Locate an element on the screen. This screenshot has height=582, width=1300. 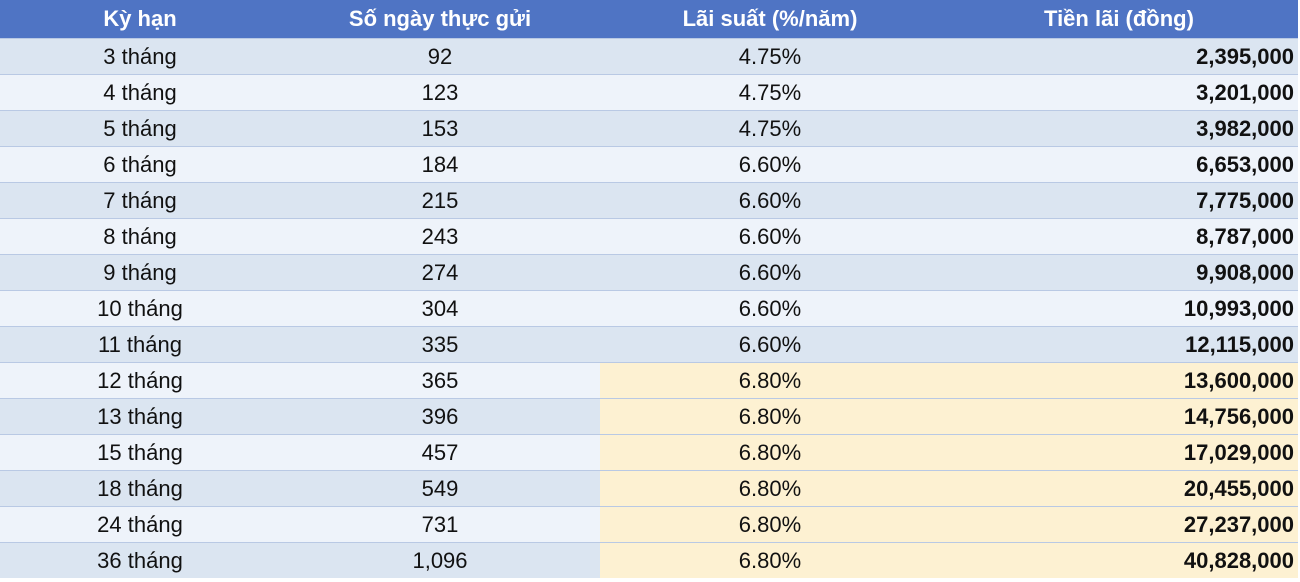
interest-cell: 13,600,000 is located at coordinates (1119, 380).